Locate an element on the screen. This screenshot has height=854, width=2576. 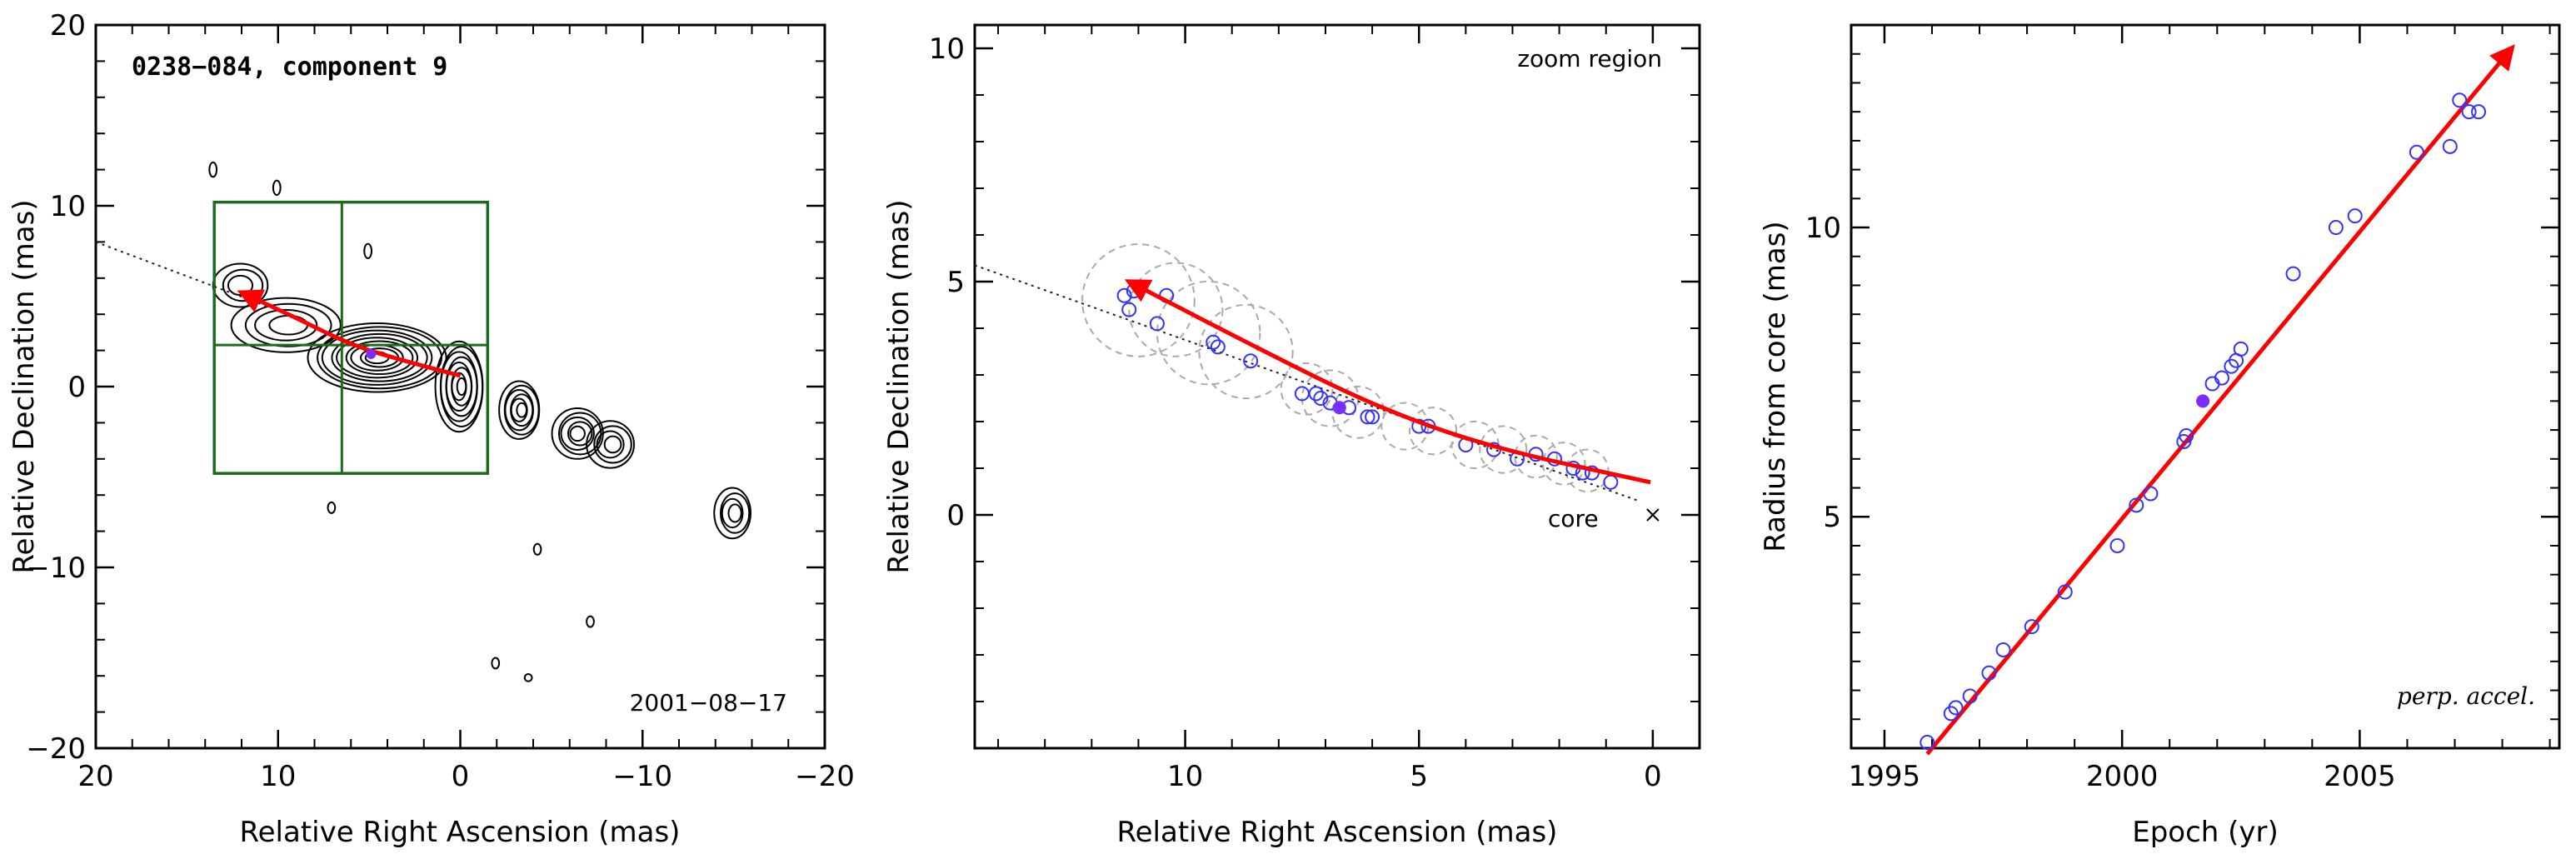
core-label: core is located at coordinates (1573, 518).